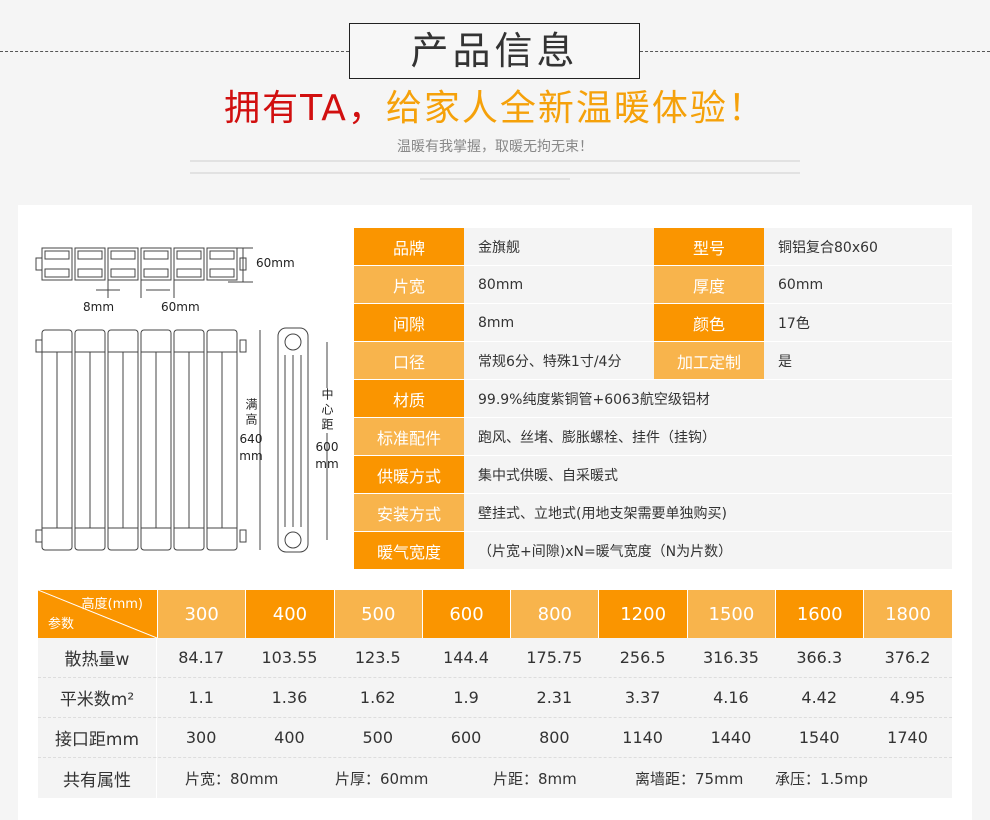 The width and height of the screenshot is (990, 820). I want to click on corner-diagonal, so click(97, 614).